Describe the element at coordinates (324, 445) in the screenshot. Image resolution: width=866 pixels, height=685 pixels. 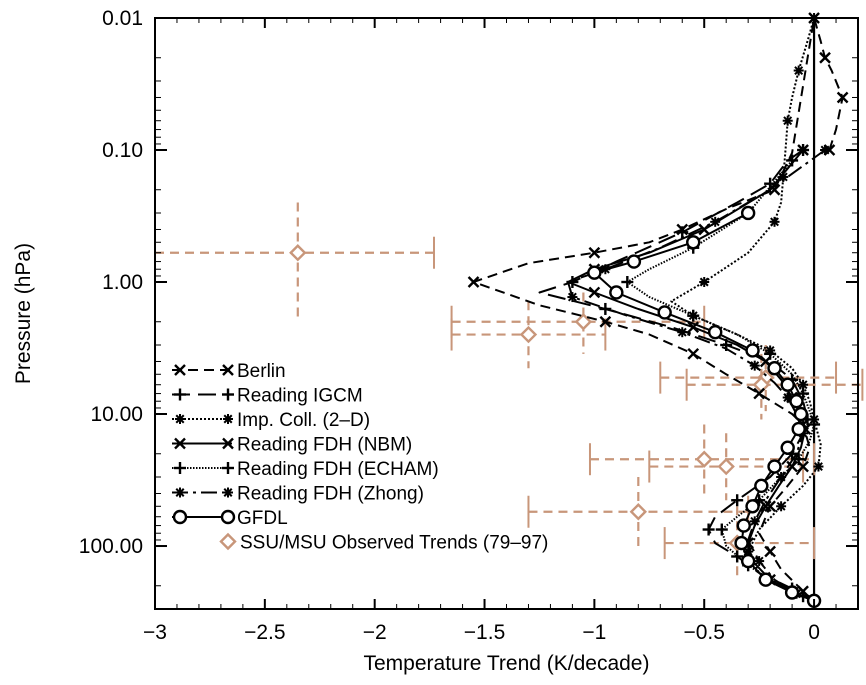
I see `legend-label: Reading FDH (NBM)` at that location.